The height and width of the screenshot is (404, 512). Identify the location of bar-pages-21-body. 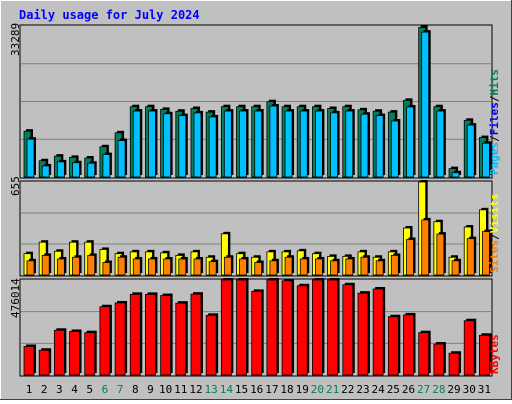
(334, 145).